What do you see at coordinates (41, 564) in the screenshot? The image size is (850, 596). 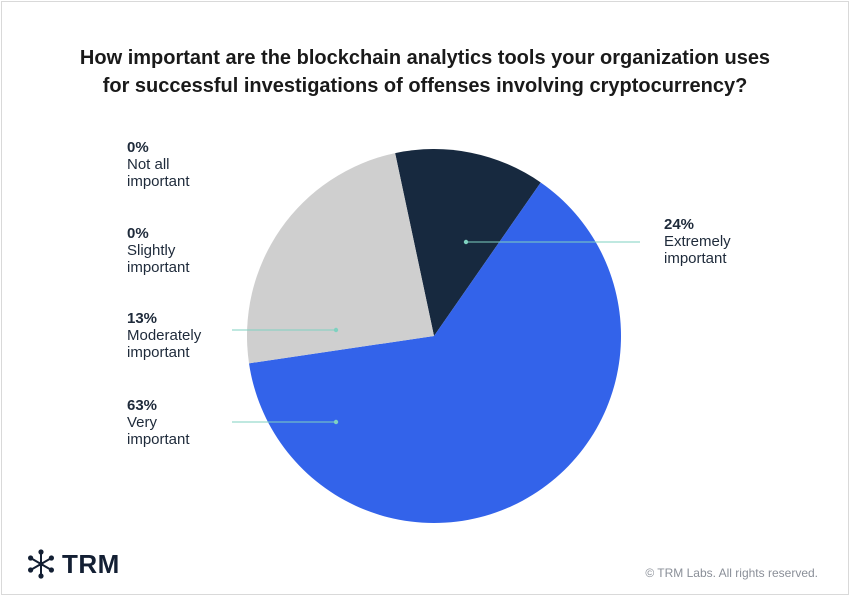 I see `asterisk-network-icon` at bounding box center [41, 564].